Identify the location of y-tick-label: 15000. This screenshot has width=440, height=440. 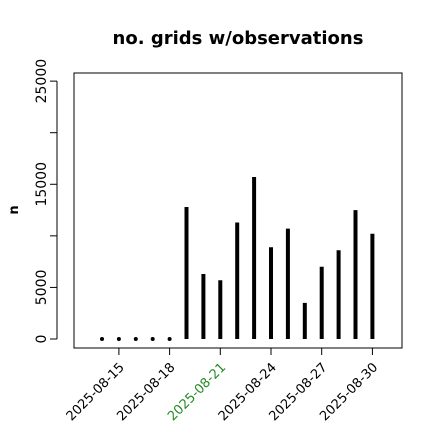
(42, 184).